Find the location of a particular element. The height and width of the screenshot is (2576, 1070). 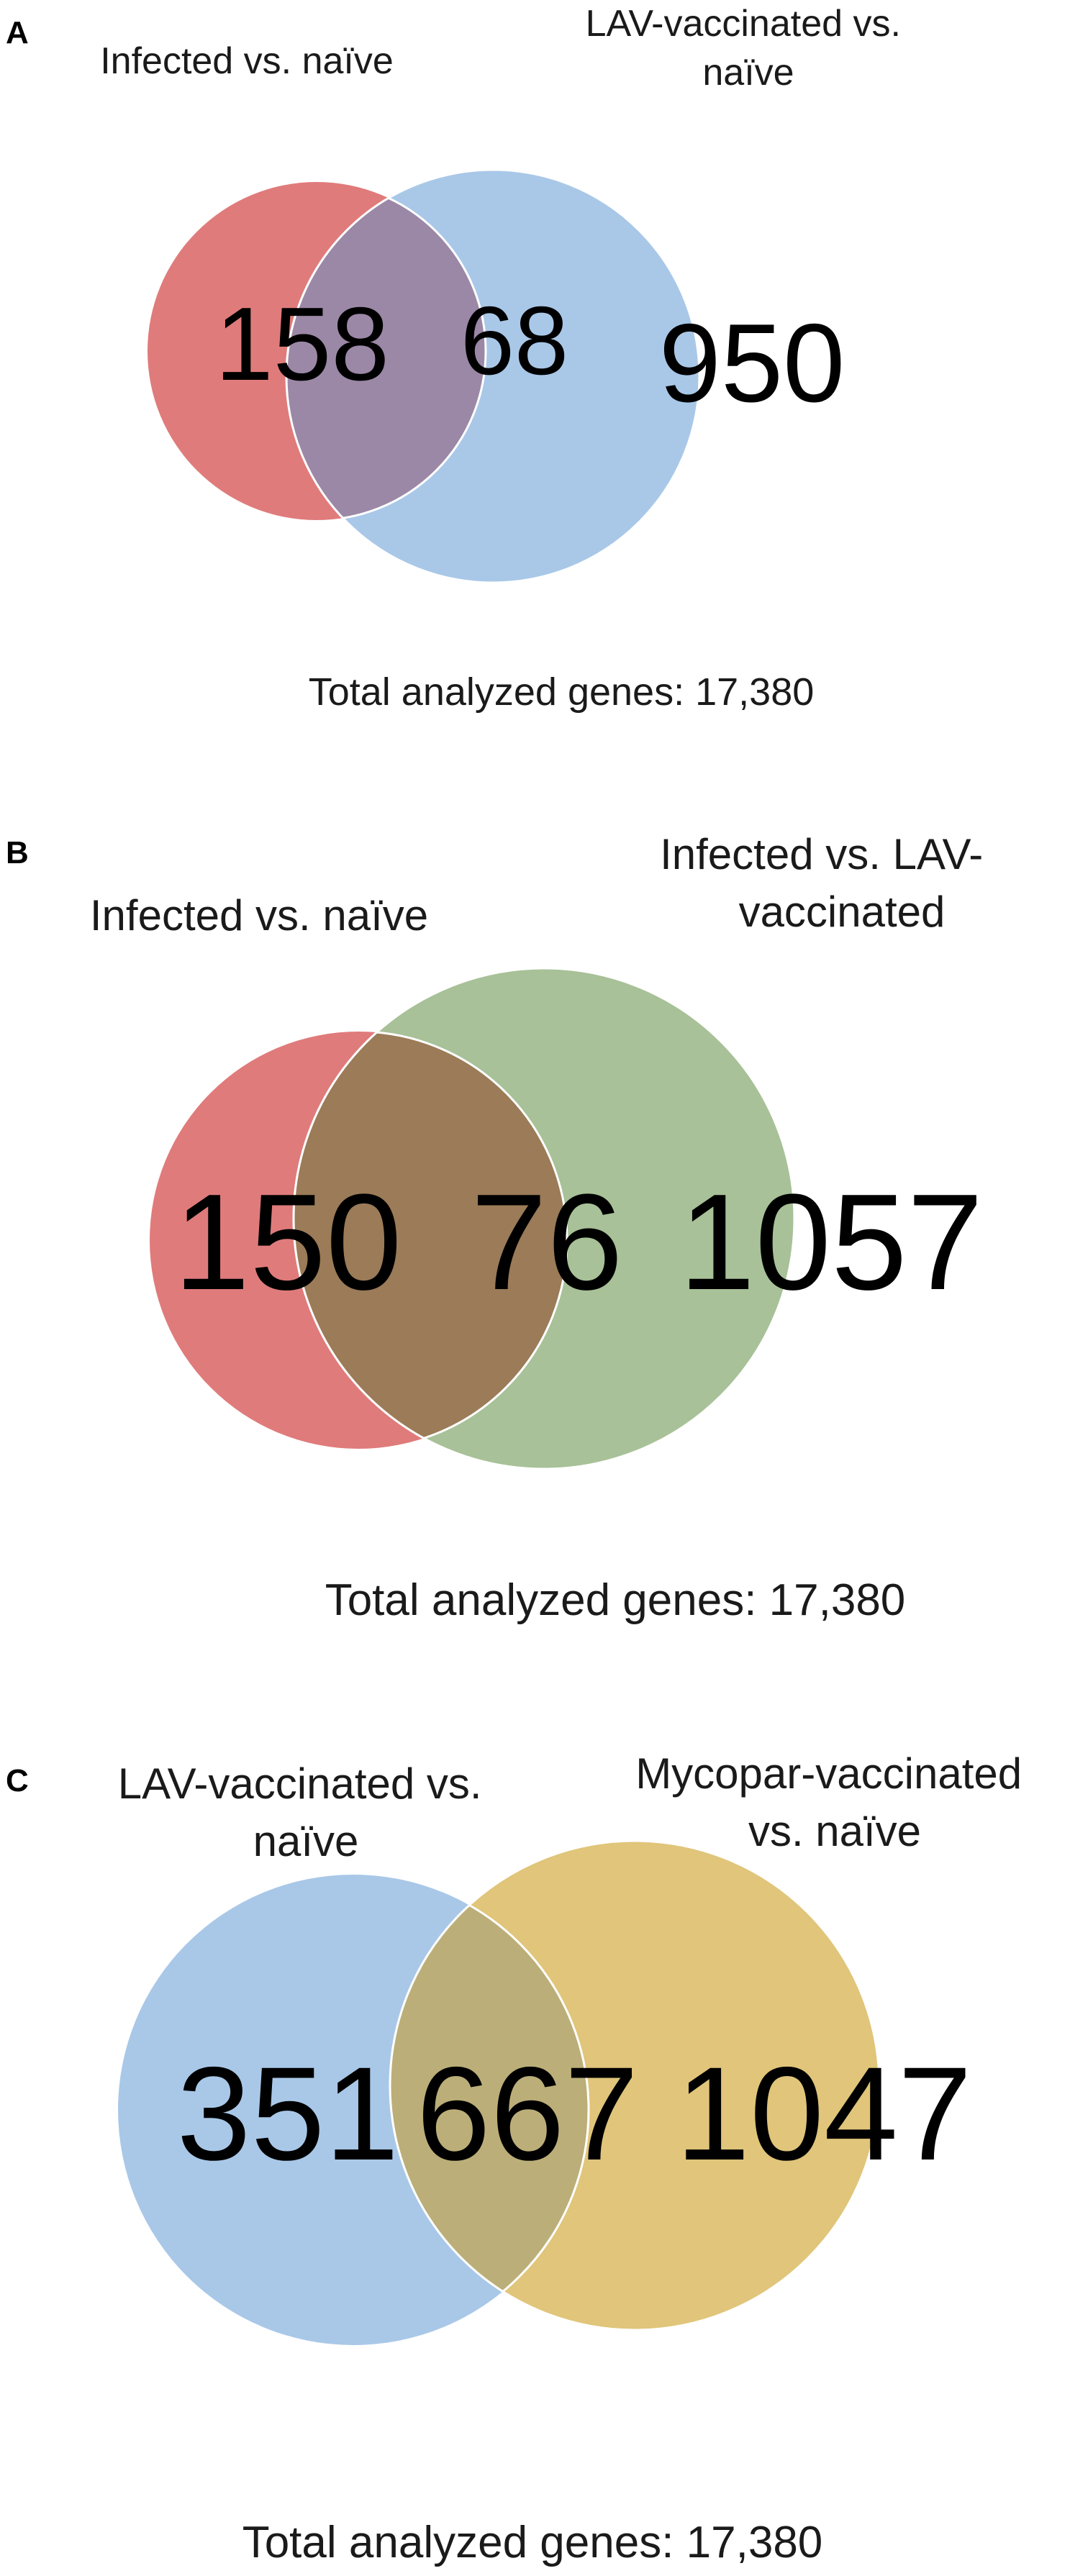

panel-c-left-unique-count: 351 is located at coordinates (288, 2114).